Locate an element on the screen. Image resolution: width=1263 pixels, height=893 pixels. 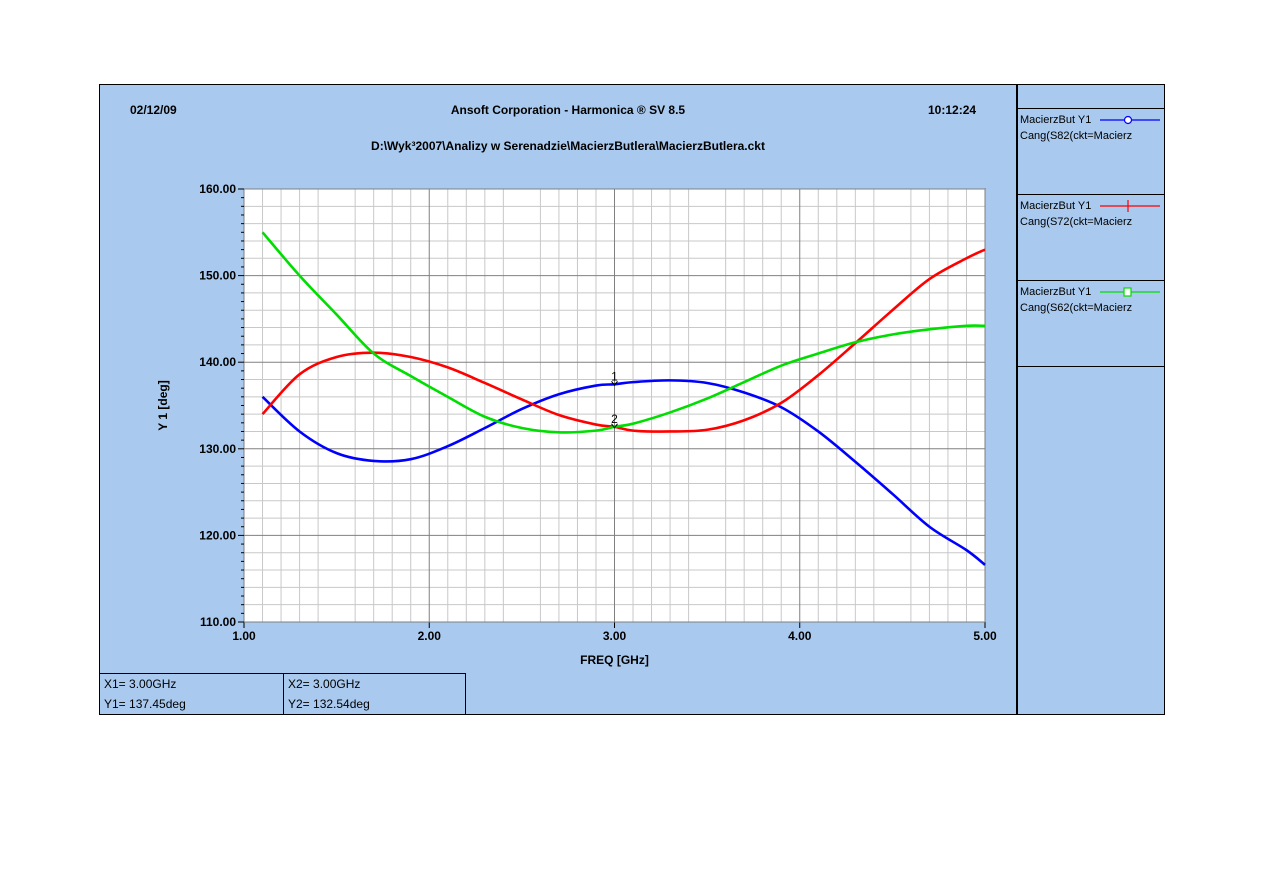
marker-1-readout: X1= 3.00GHz Y1= 137.45deg is located at coordinates (191, 694).